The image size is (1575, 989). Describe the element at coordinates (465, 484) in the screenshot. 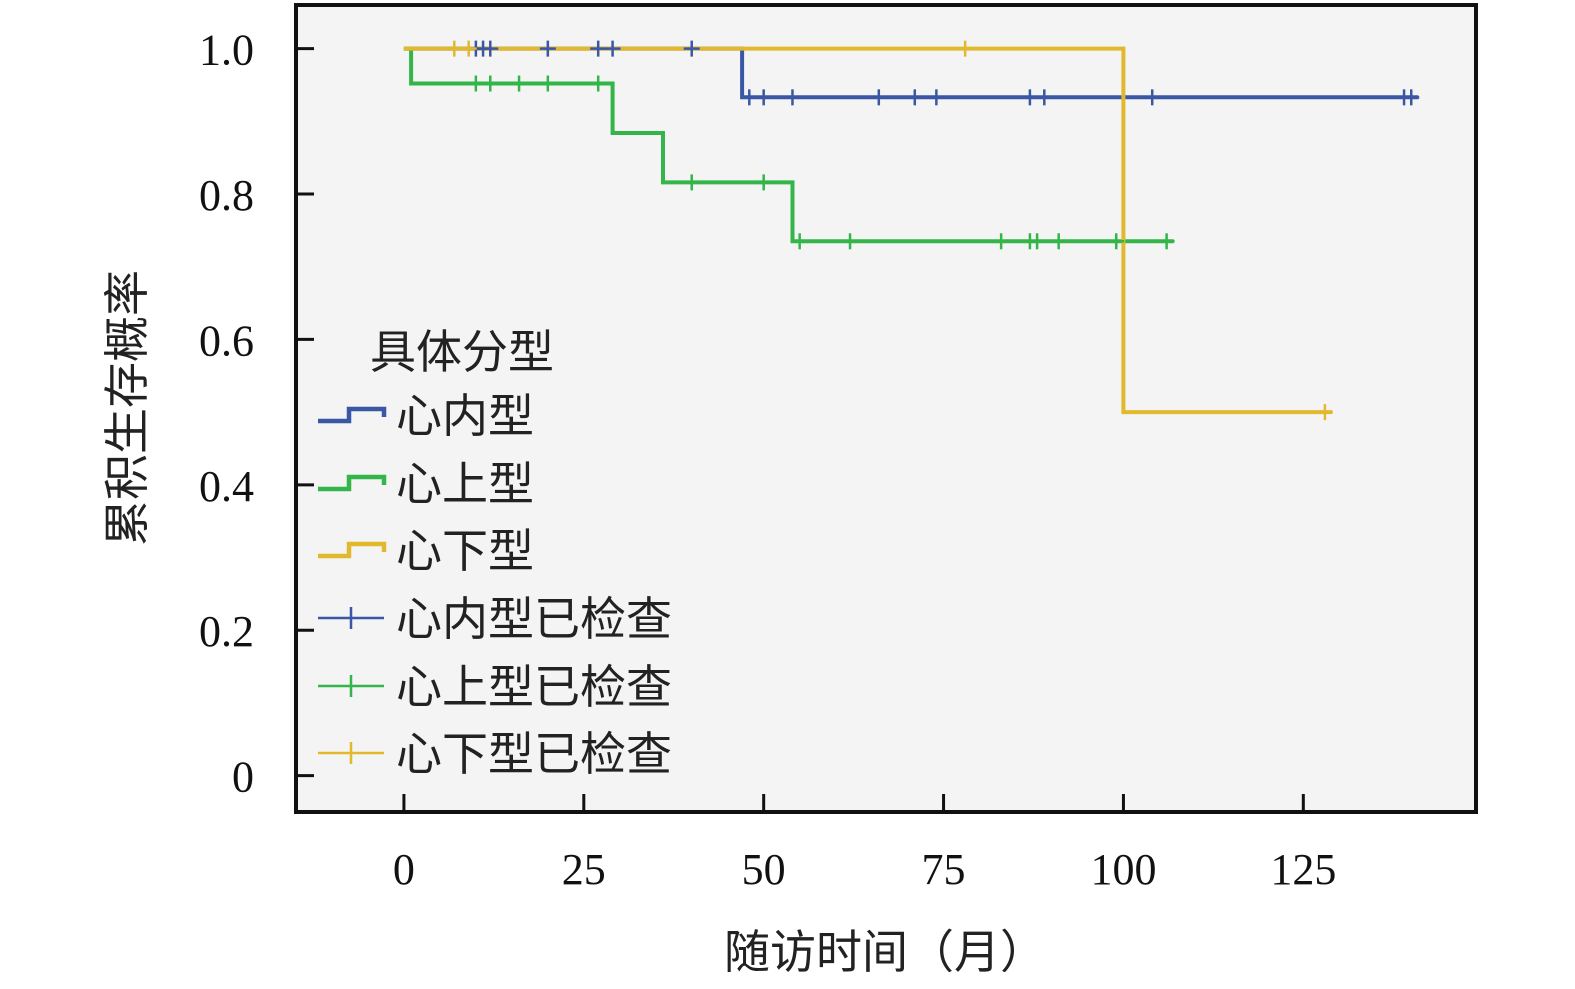

I see `legend-label-1: 心上型` at that location.